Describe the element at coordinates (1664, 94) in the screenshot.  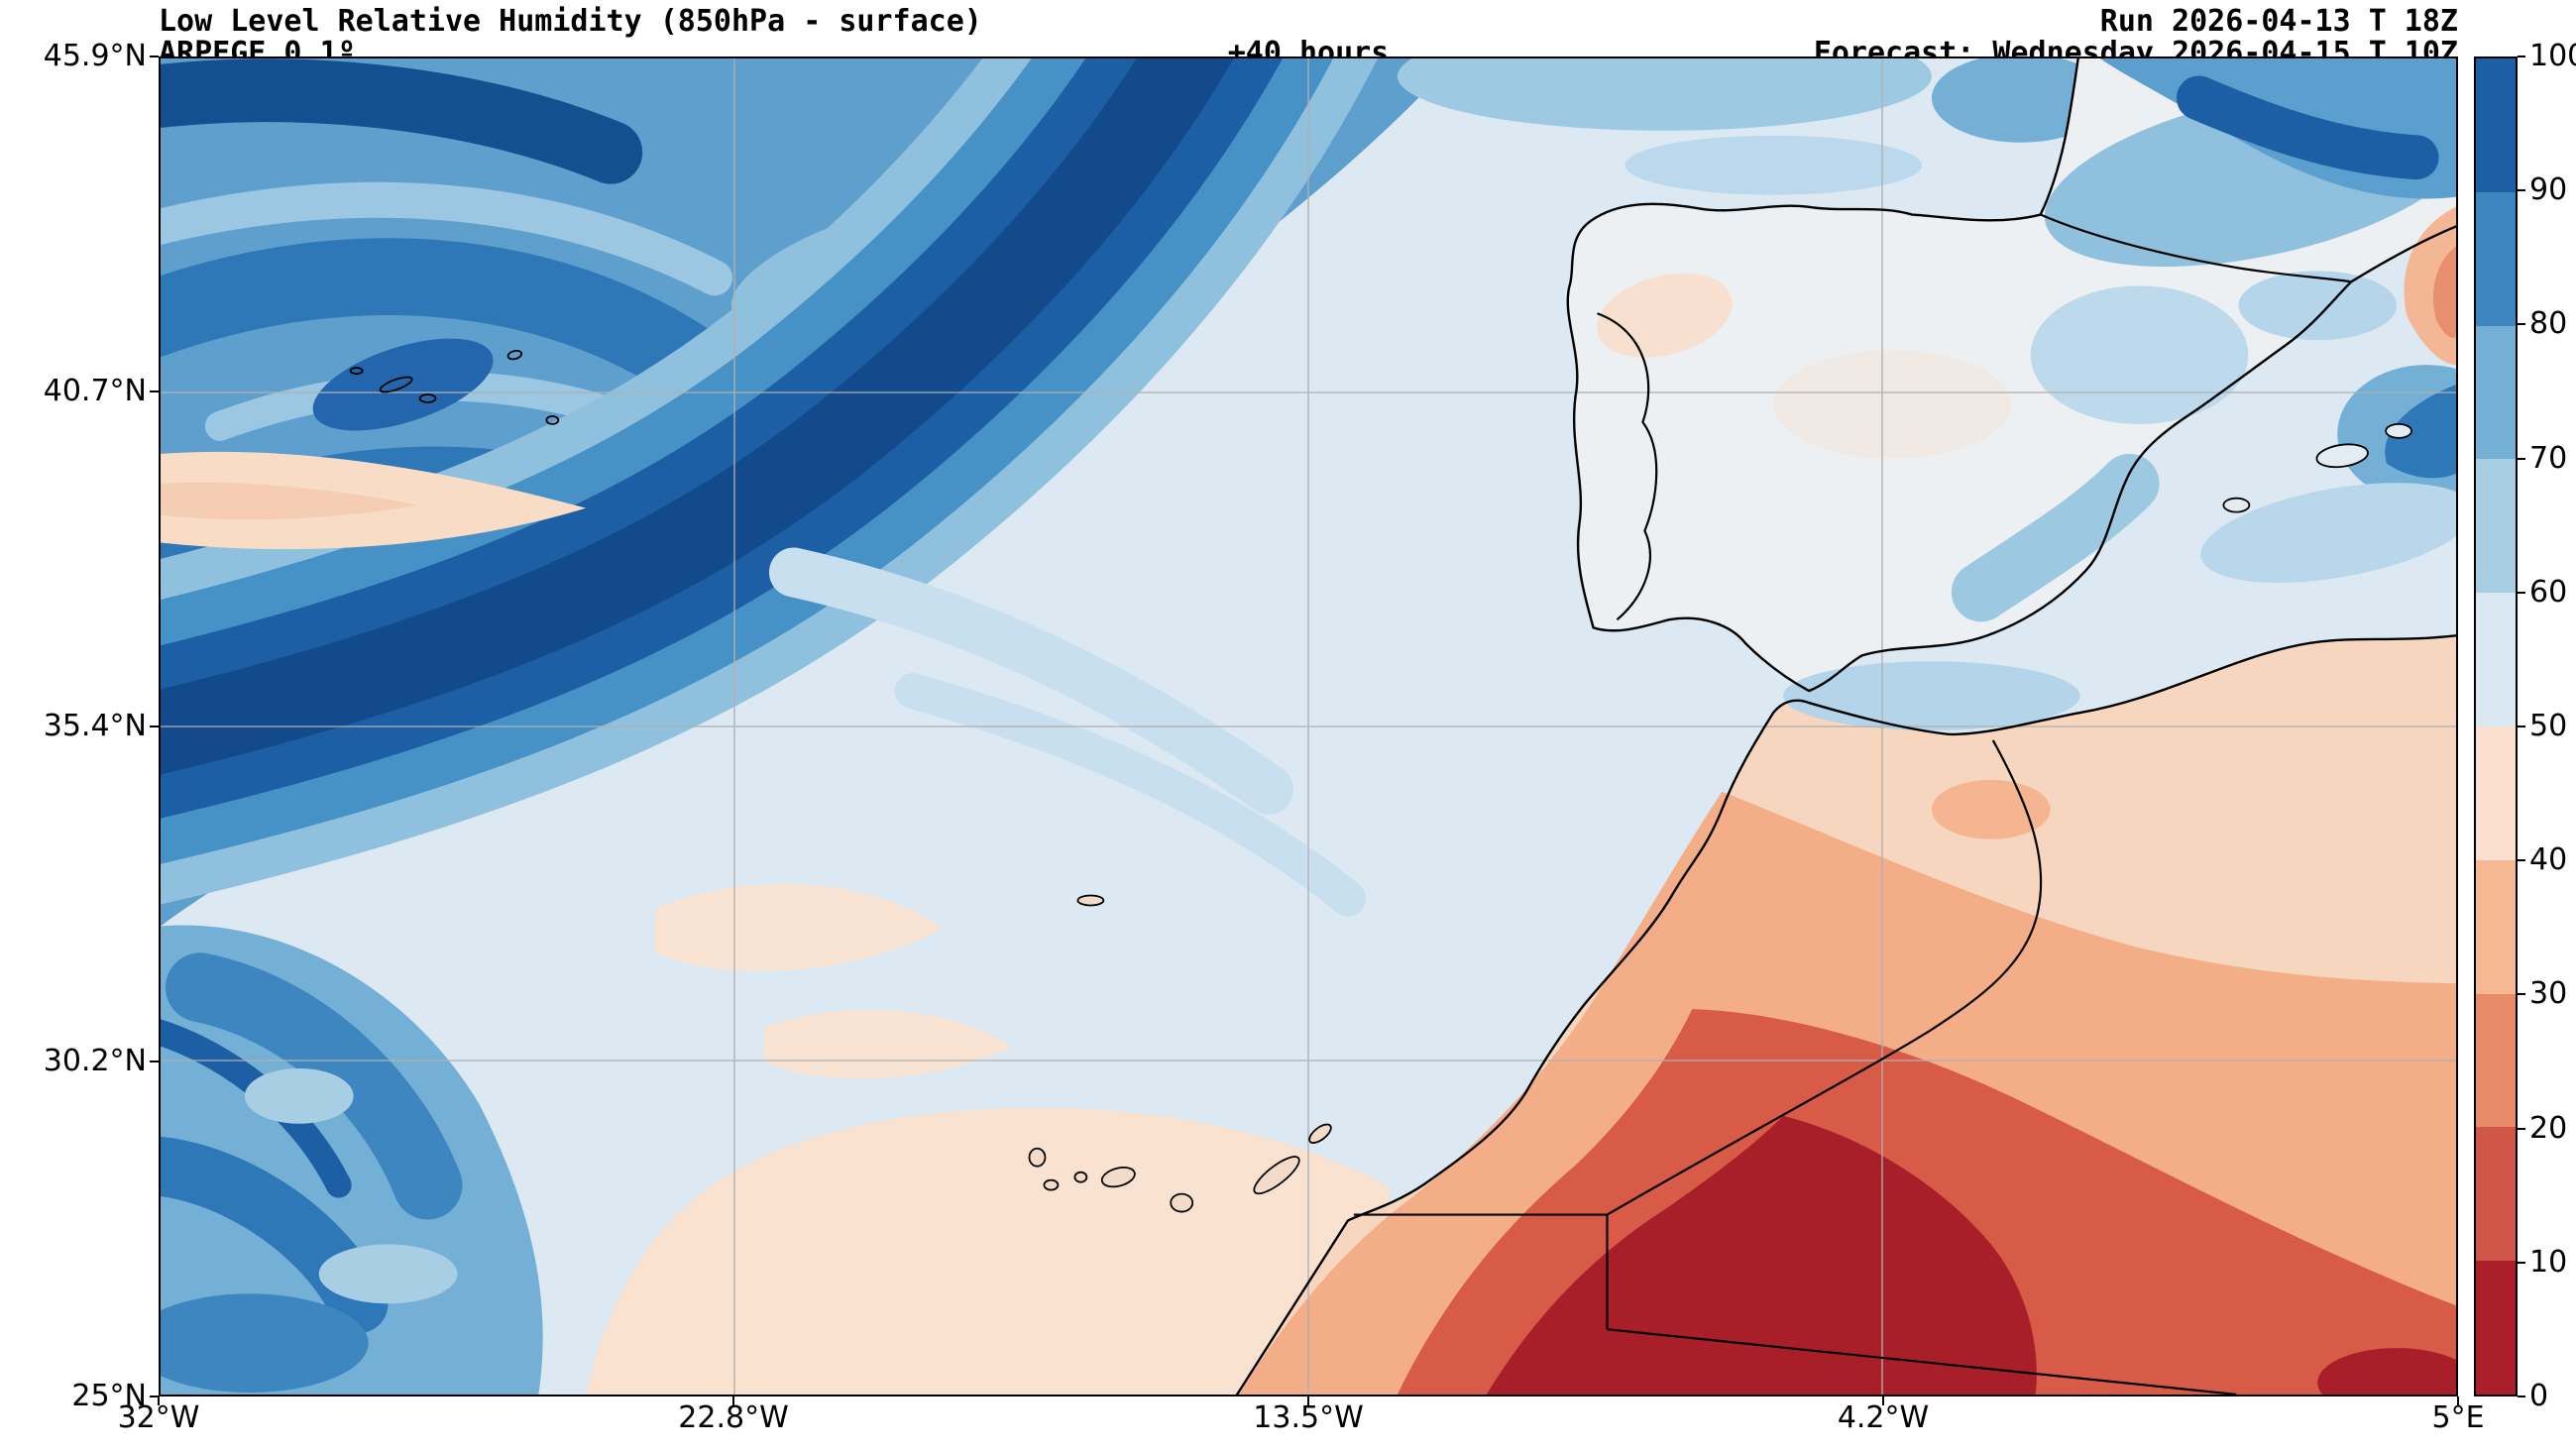
I see `top-centre-light-blue` at that location.